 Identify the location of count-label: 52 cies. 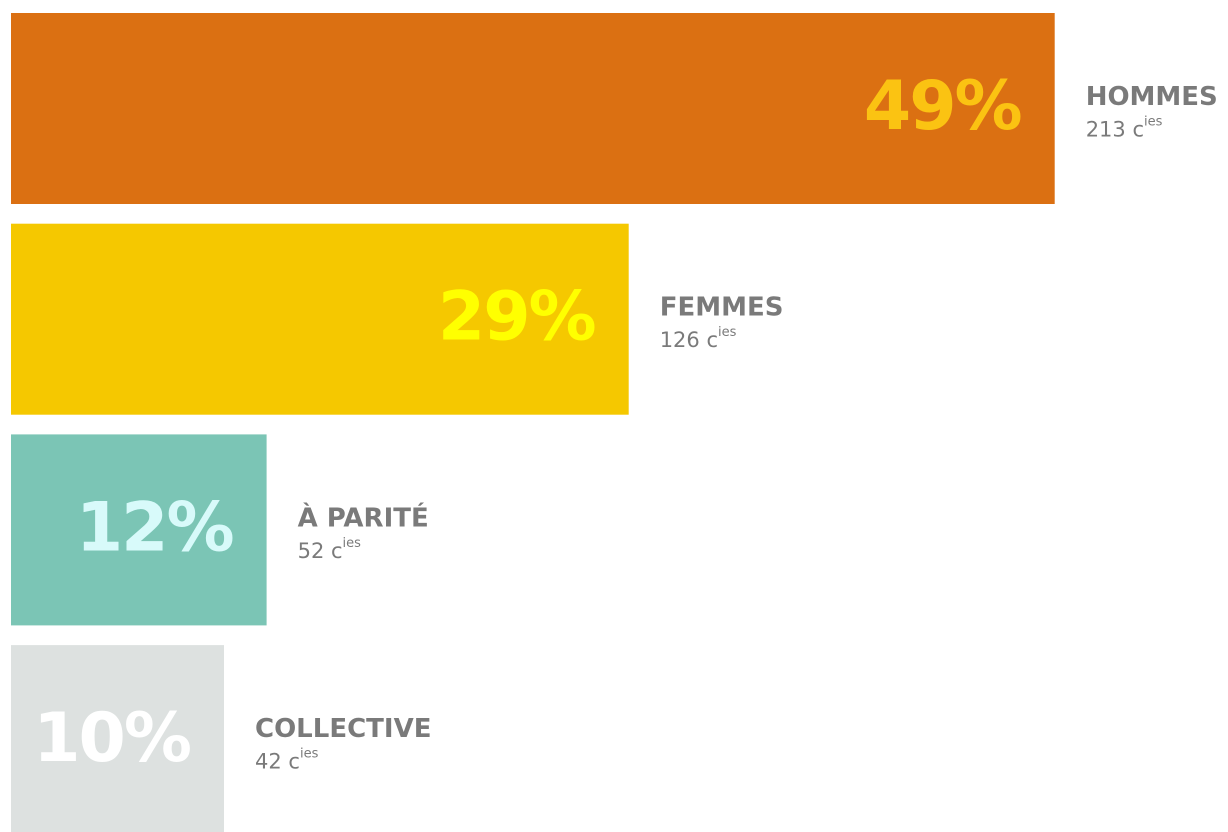
(330, 549).